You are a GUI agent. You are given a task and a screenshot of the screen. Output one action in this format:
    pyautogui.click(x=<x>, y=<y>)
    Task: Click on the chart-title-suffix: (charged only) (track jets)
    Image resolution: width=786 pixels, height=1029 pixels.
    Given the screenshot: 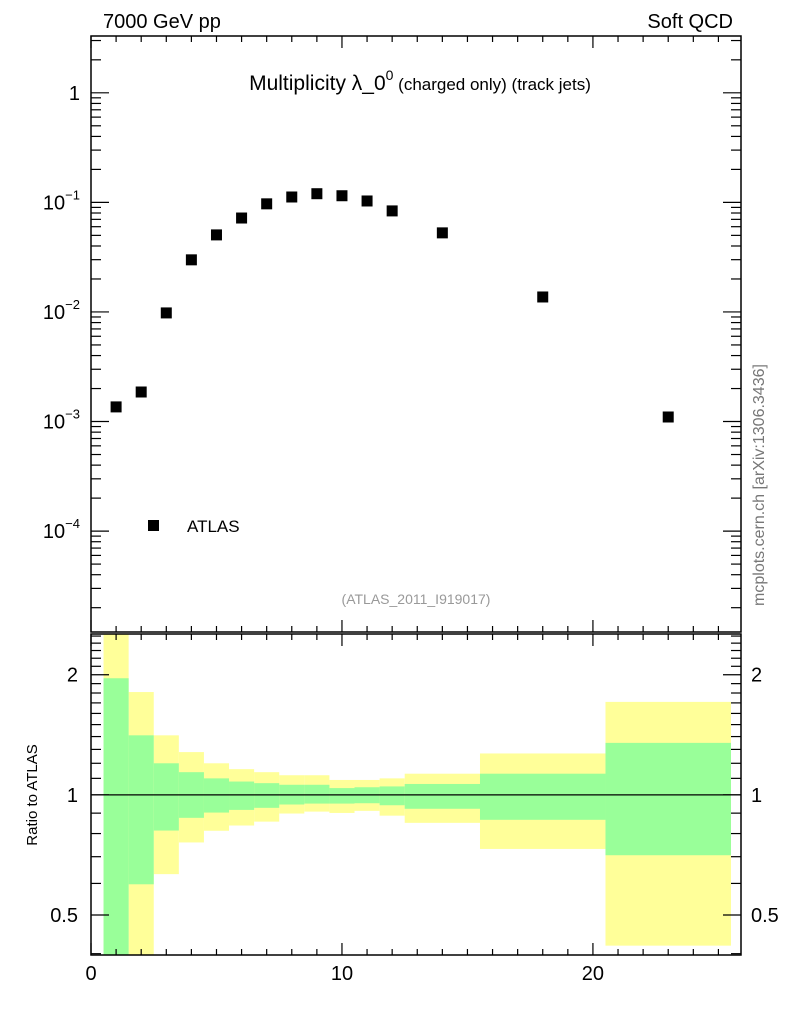 What is the action you would take?
    pyautogui.click(x=491, y=84)
    